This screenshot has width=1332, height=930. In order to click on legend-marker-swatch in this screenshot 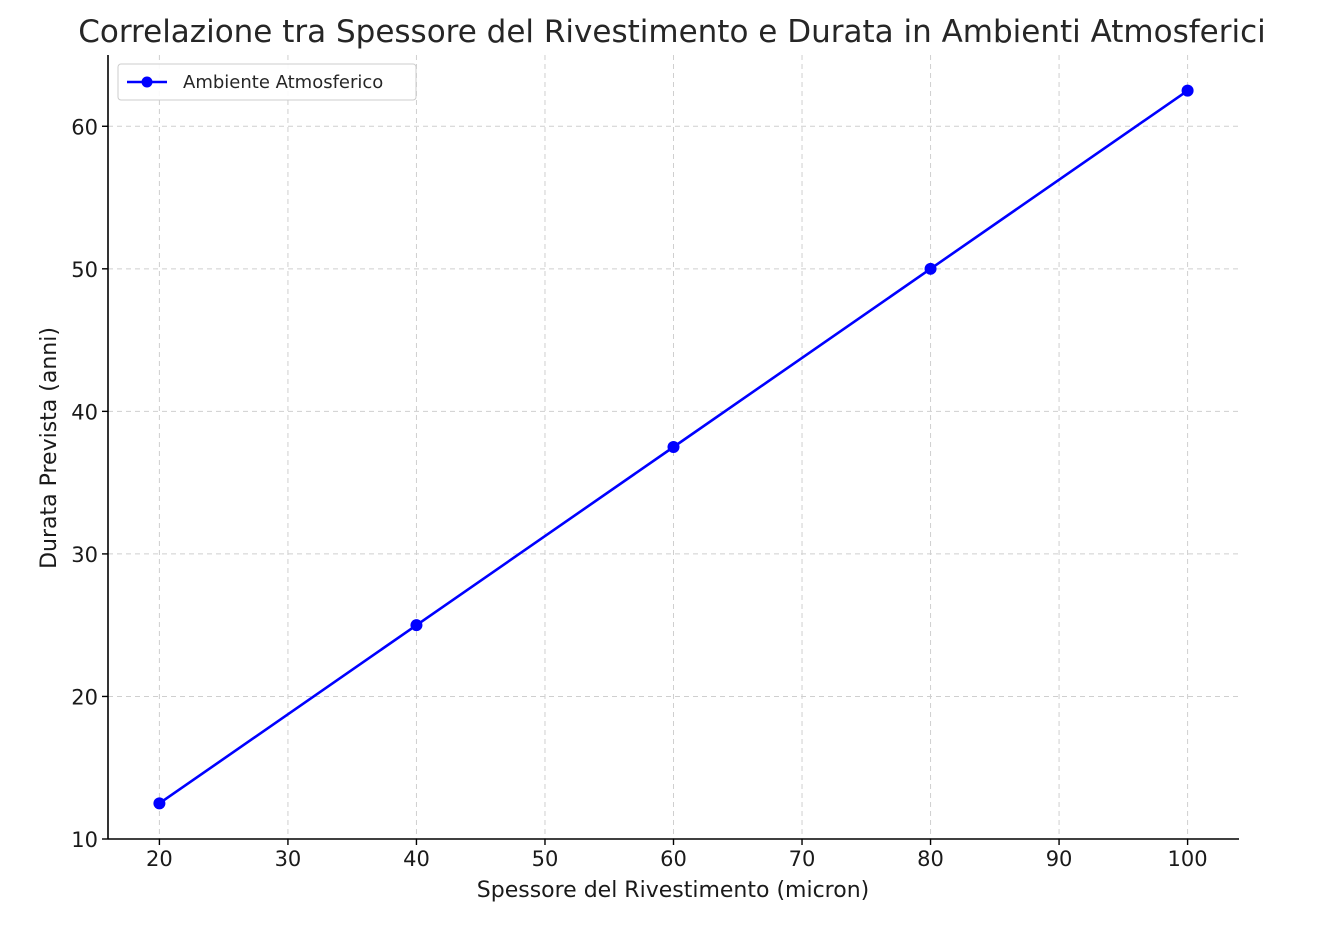, I will do `click(147, 82)`.